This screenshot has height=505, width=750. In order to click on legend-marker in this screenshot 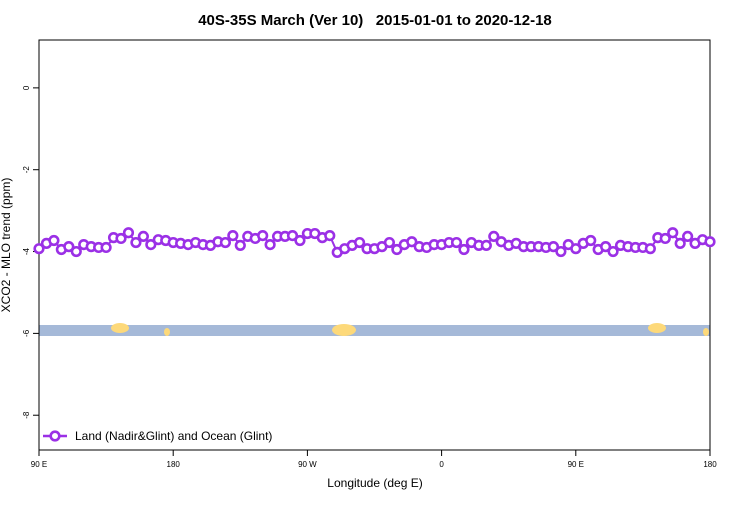, I will do `click(55, 436)`.